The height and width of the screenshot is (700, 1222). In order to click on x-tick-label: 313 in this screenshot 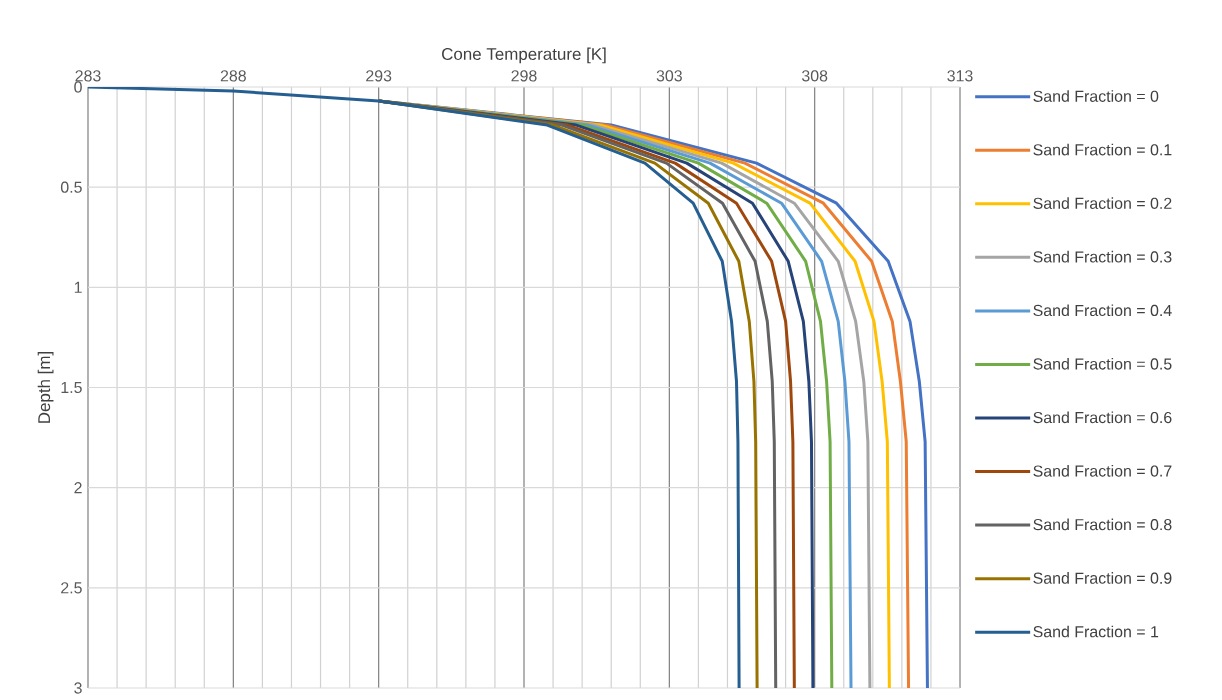, I will do `click(960, 76)`.